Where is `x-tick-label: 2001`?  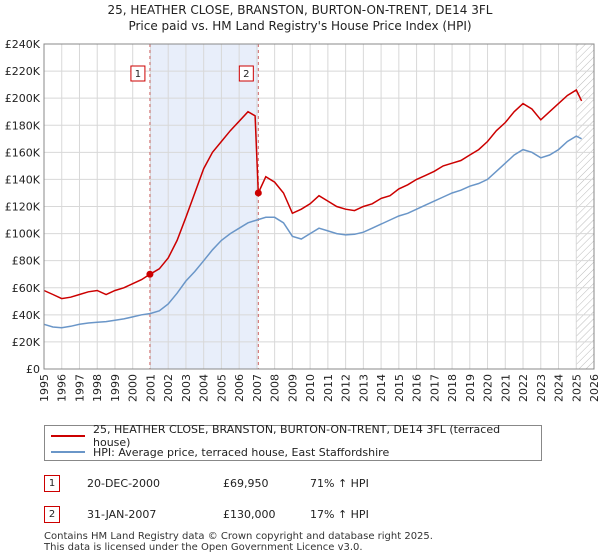
x-tick-label: 2001 is located at coordinates (150, 388).